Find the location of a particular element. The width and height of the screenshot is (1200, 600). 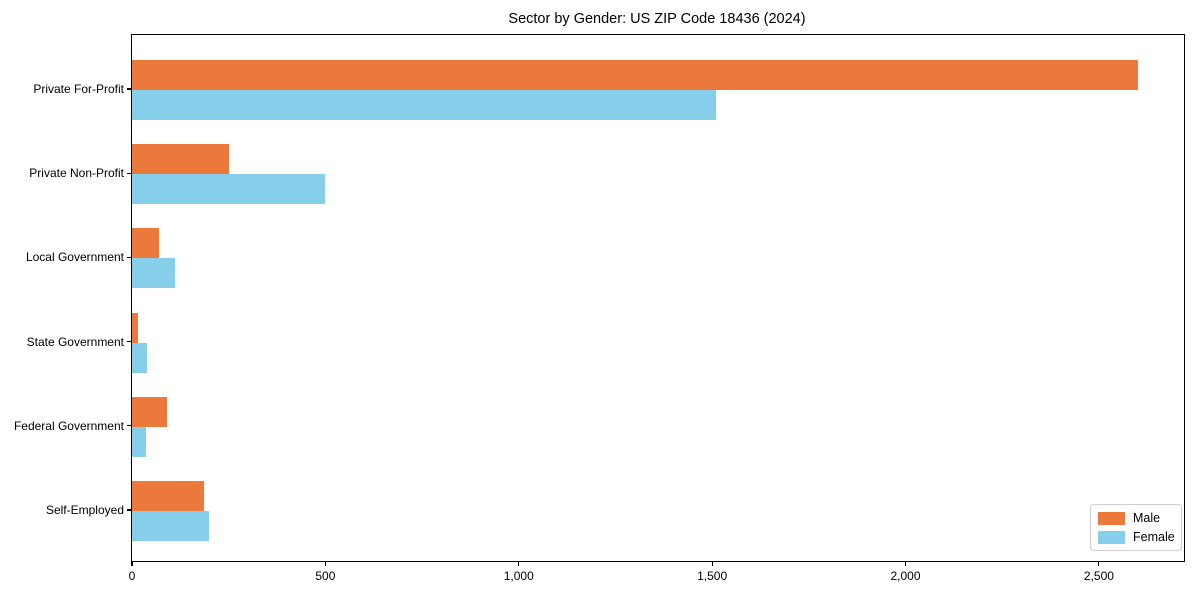

ytick-label-self-employed: Self-Employed is located at coordinates (84, 510).